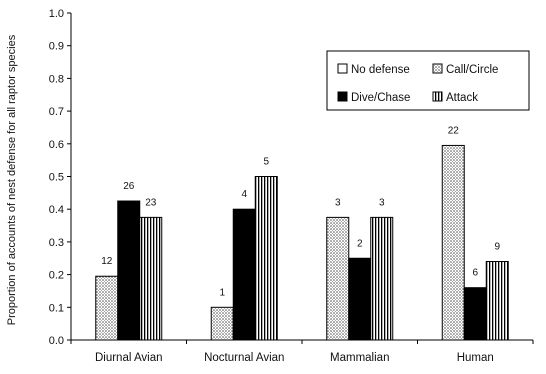 Image resolution: width=546 pixels, height=374 pixels. I want to click on bar-data-label: 22, so click(454, 130).